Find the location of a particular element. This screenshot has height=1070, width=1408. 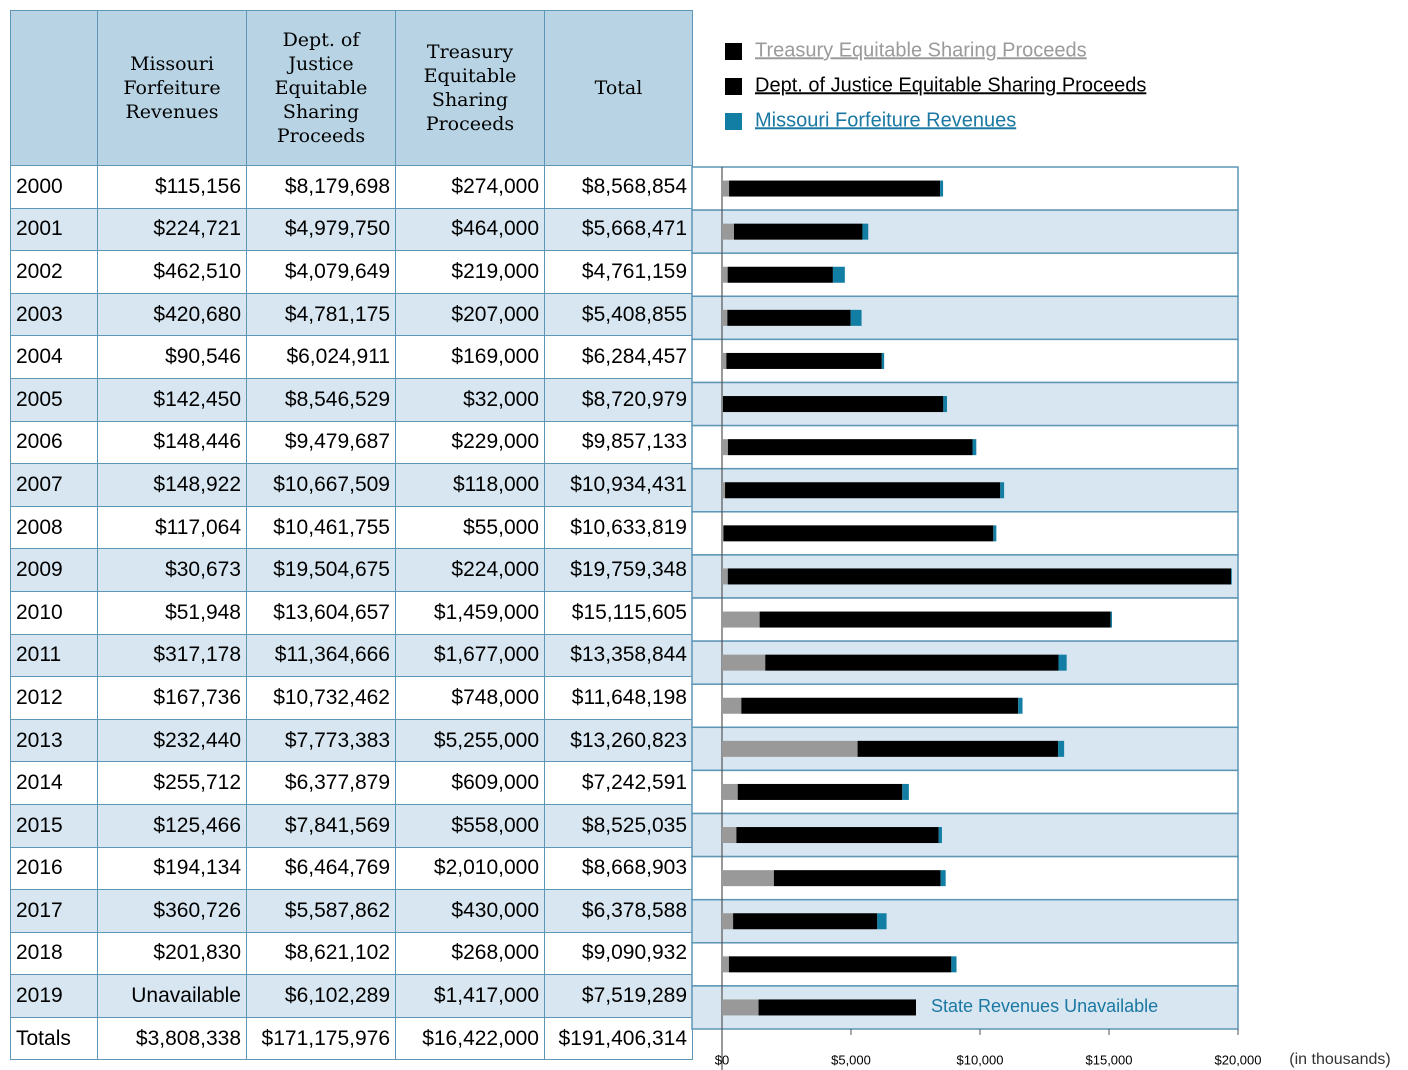

table-cell: $274,000 is located at coordinates (470, 187).